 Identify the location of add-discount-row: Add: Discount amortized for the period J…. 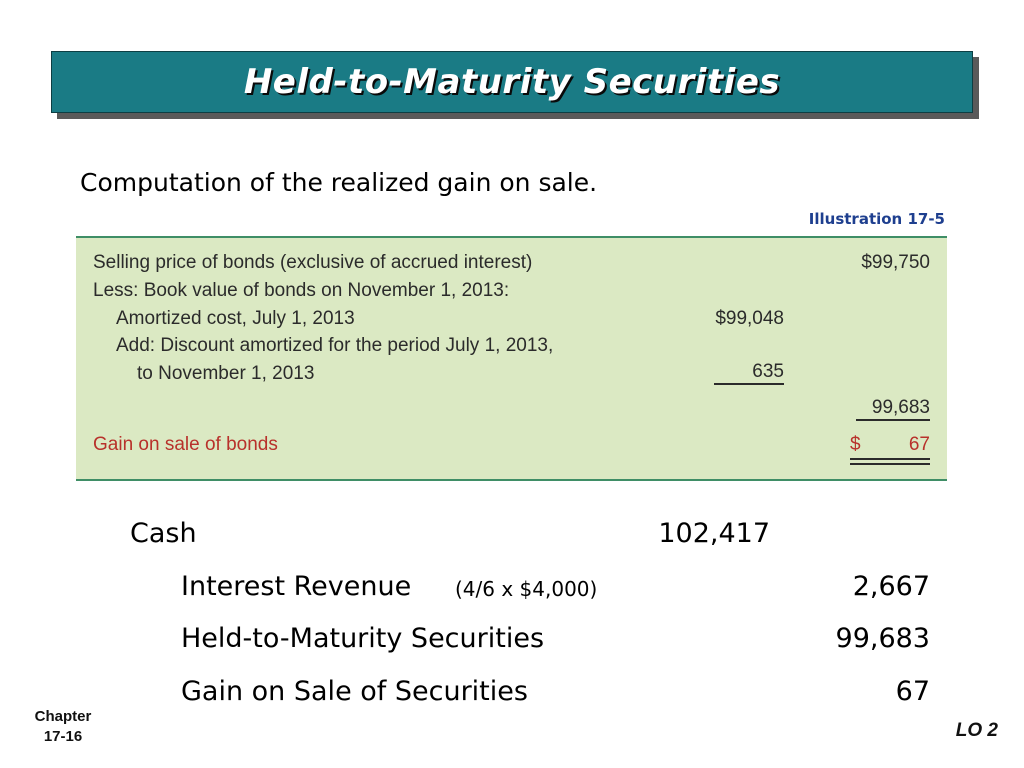
(511, 346).